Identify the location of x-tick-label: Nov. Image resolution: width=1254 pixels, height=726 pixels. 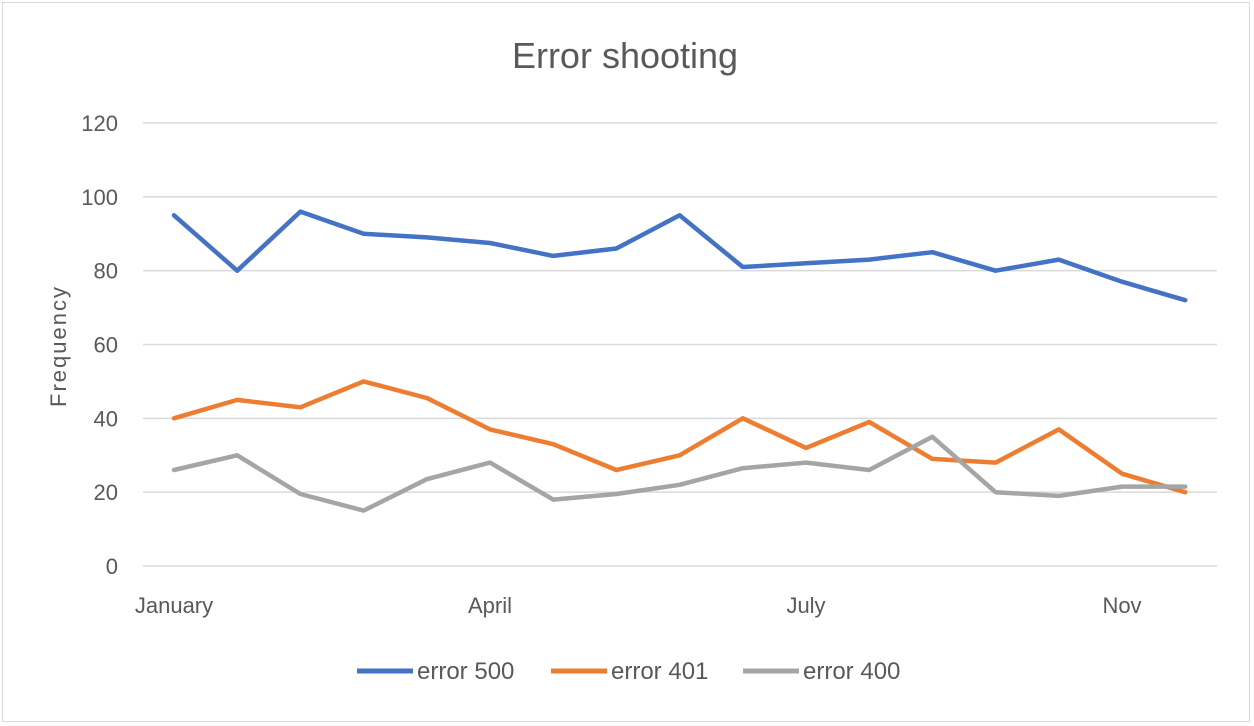
(1121, 605).